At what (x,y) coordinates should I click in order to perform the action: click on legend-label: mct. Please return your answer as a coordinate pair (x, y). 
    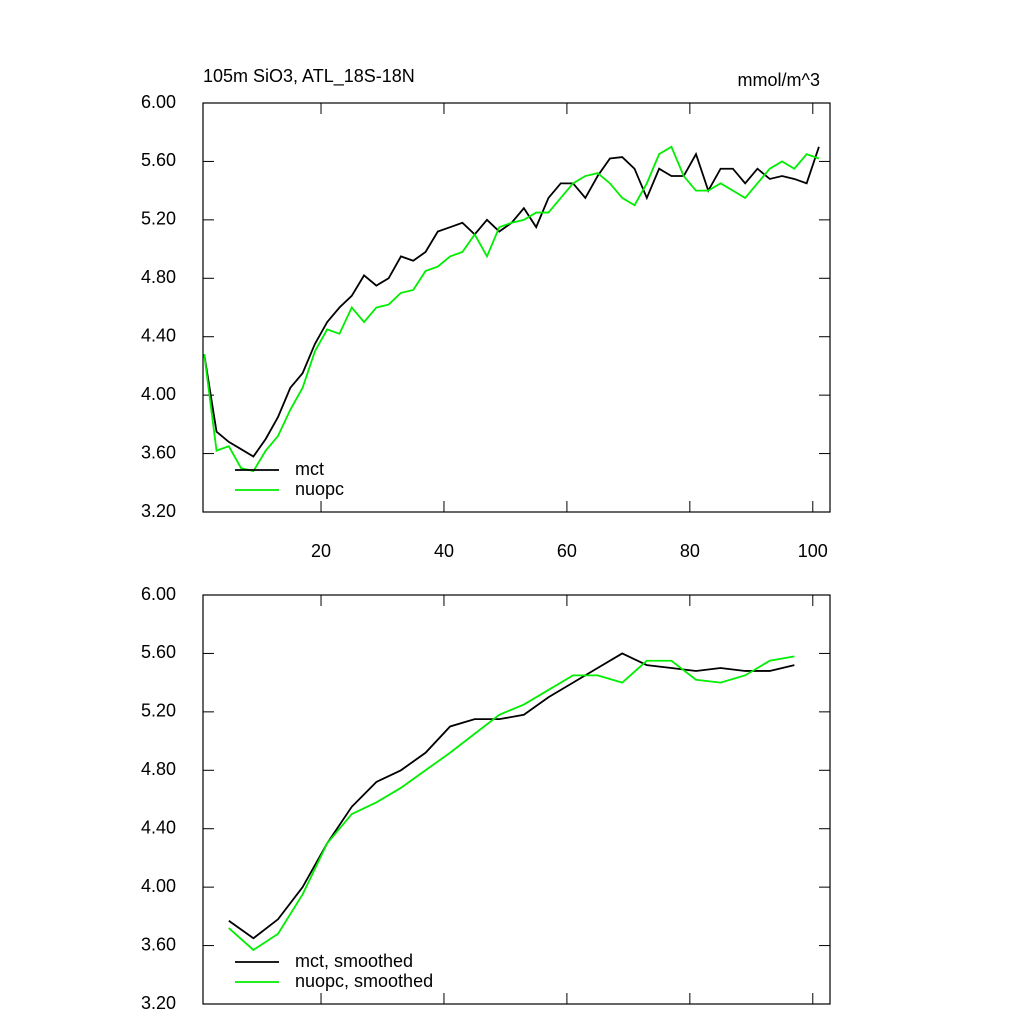
    Looking at the image, I should click on (309, 469).